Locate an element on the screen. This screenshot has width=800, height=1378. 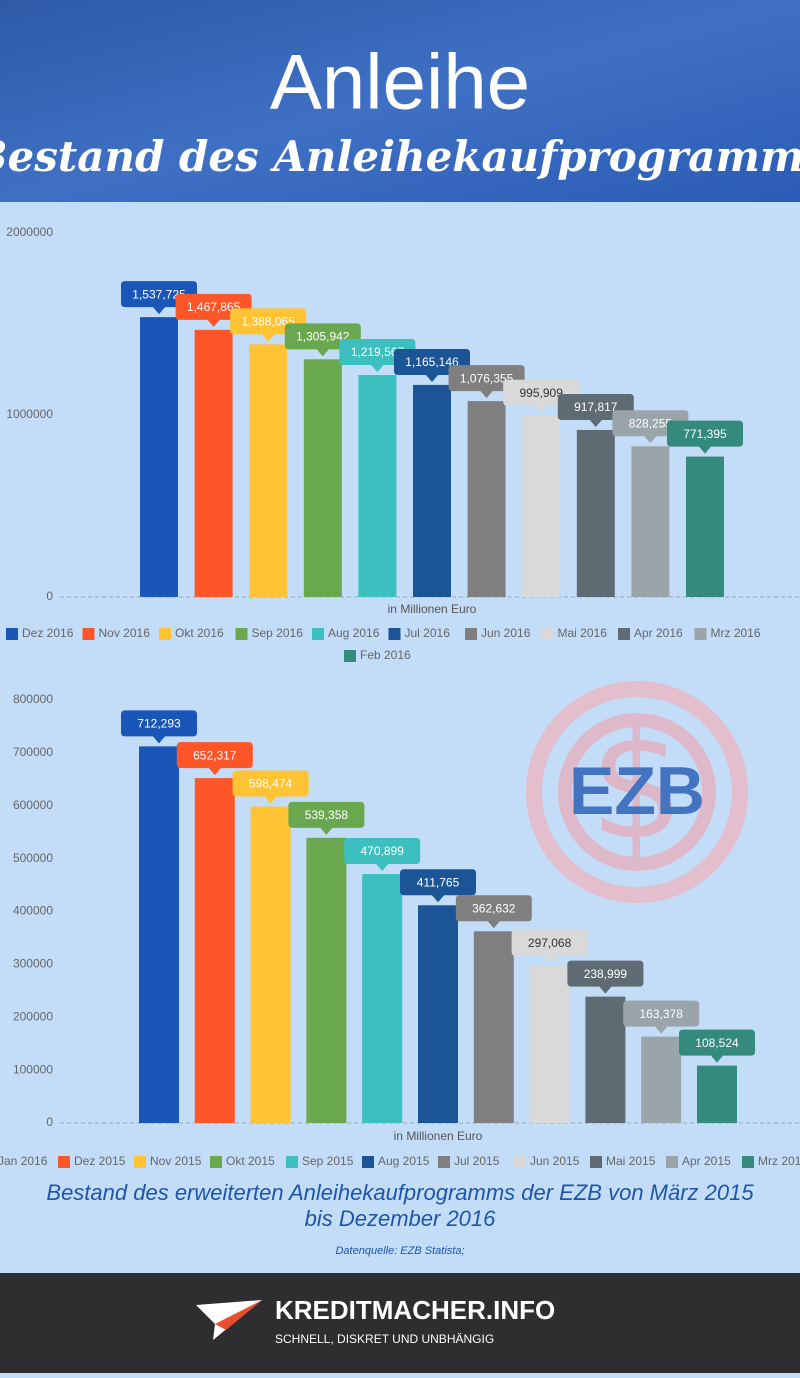
footer-brand: KREDITMACHER.INFO is located at coordinates (415, 1310).